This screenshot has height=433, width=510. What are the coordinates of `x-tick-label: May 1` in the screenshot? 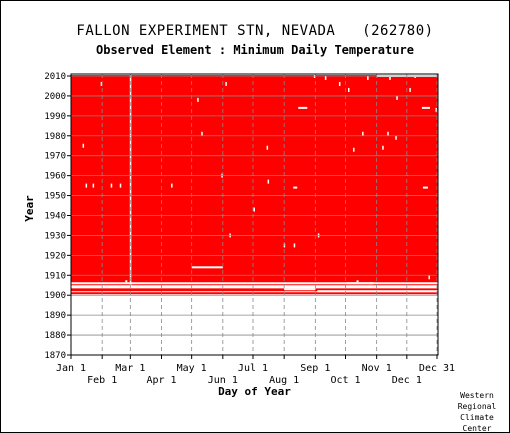 It's located at (192, 368).